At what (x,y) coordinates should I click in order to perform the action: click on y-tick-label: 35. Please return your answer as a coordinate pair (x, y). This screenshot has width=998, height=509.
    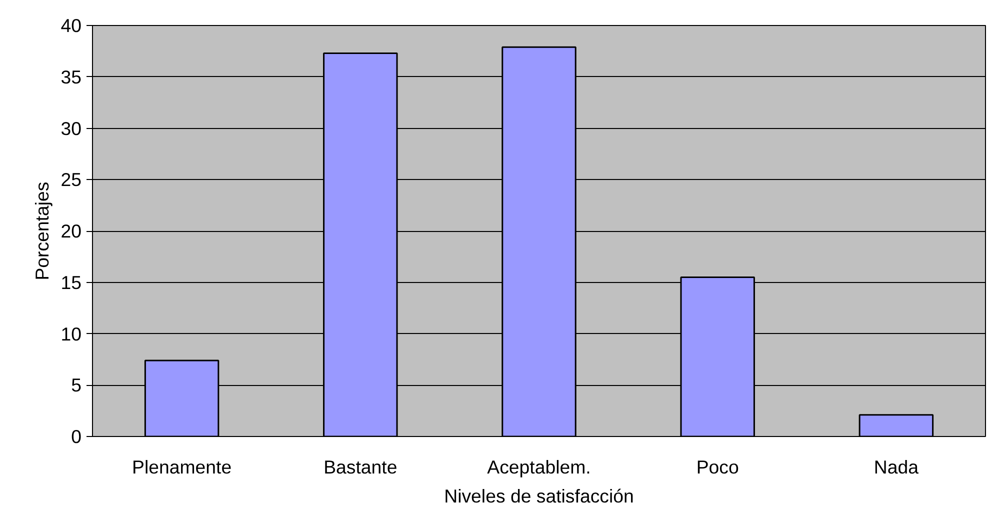
    Looking at the image, I should click on (71, 77).